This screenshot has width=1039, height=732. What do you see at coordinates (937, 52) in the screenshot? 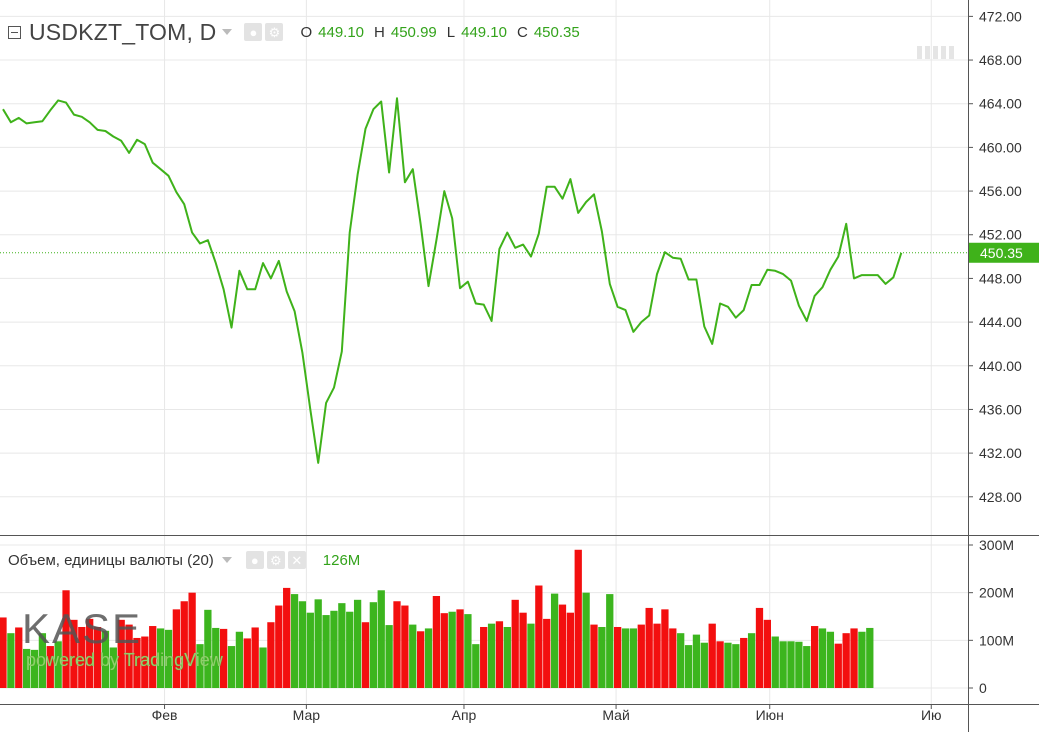
I see `pane-controls` at bounding box center [937, 52].